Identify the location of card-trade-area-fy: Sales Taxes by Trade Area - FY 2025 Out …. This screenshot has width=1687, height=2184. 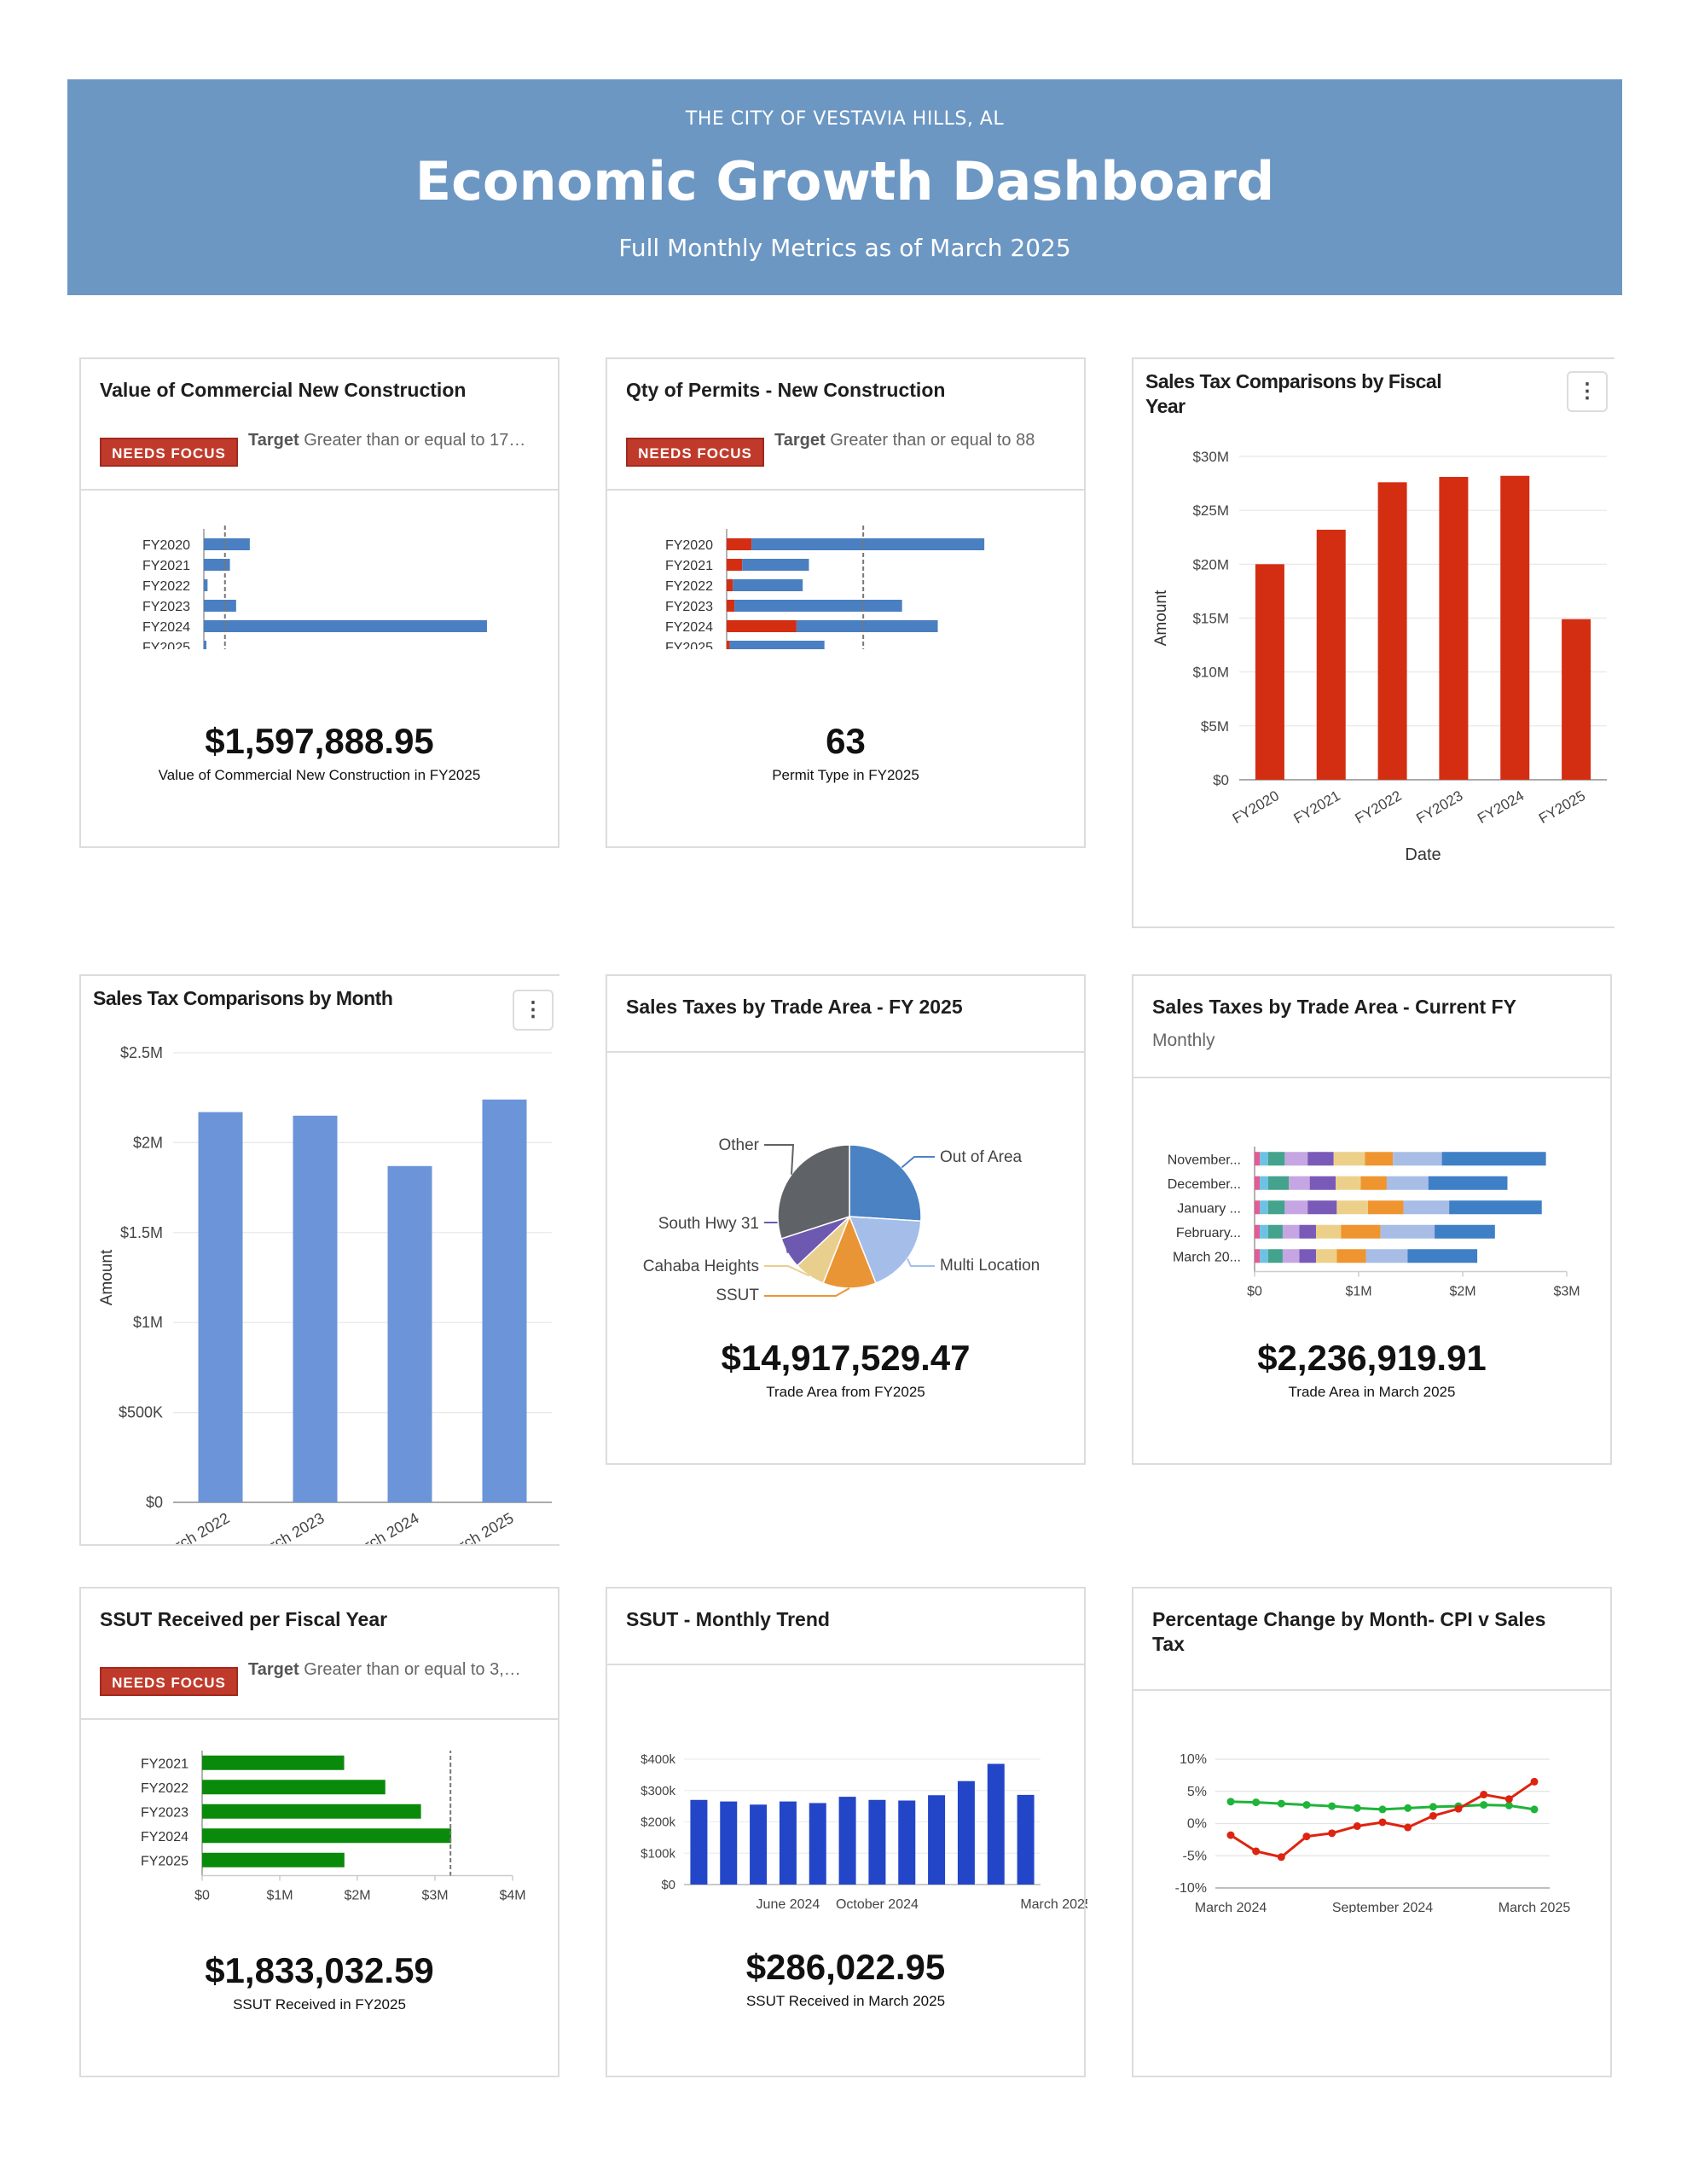
(846, 1219).